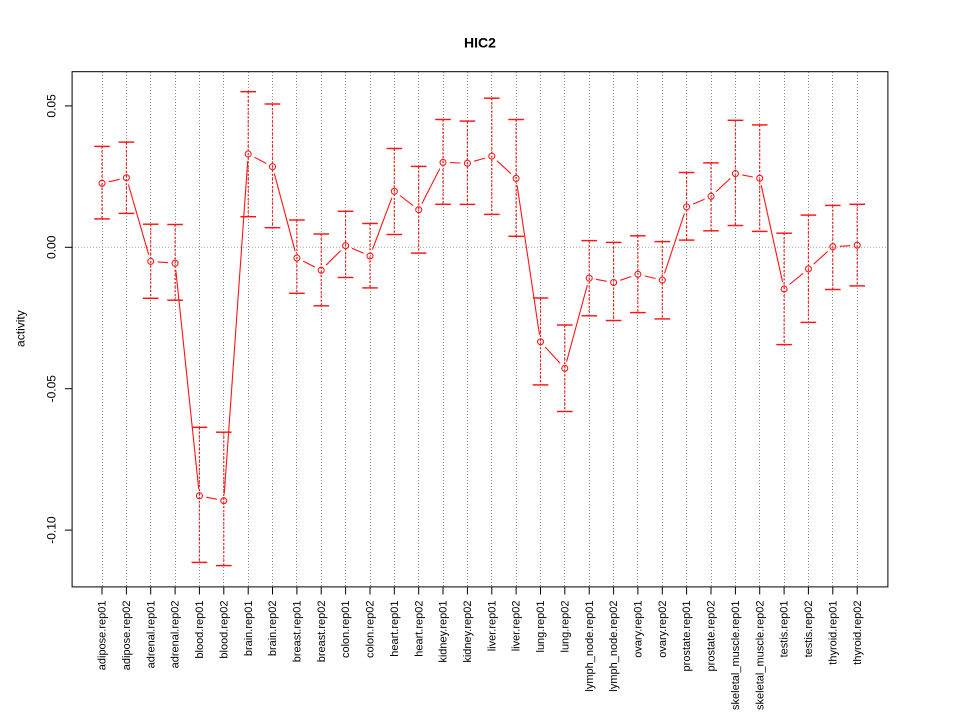  What do you see at coordinates (224, 630) in the screenshot?
I see `svg-text: blood.rep02` at bounding box center [224, 630].